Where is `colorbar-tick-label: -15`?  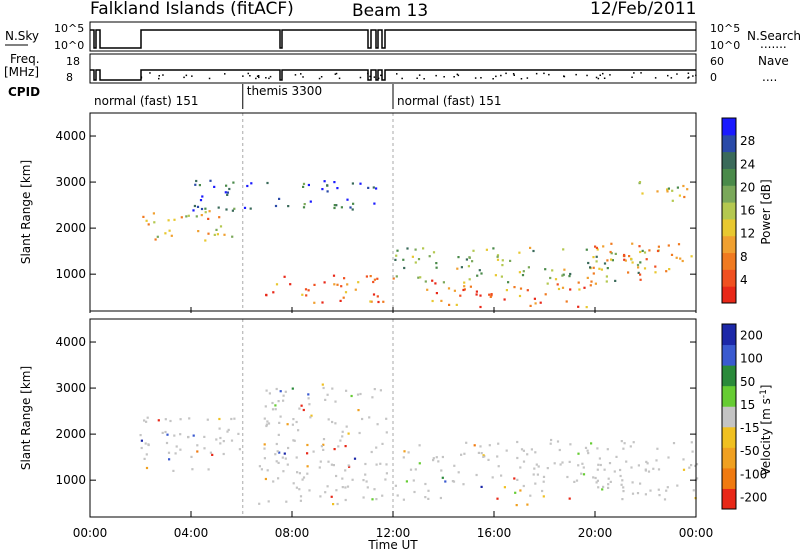
colorbar-tick-label: -15 is located at coordinates (750, 428).